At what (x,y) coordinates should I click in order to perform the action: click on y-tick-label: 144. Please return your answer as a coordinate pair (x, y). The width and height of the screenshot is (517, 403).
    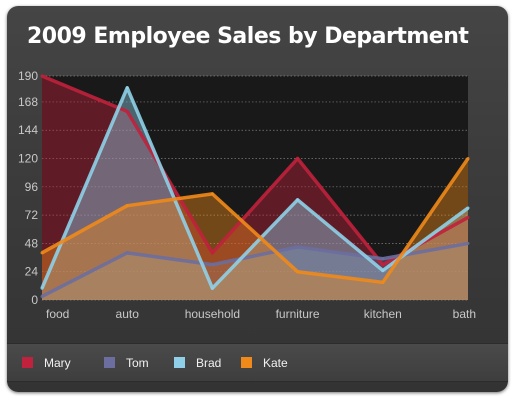
    Looking at the image, I should click on (28, 130).